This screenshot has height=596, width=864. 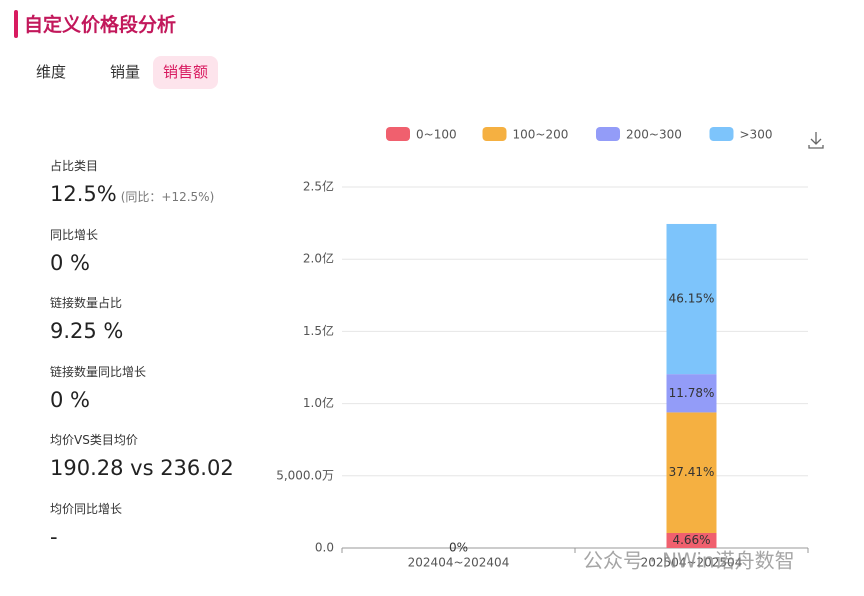 I want to click on legend-label: >300, so click(x=756, y=135).